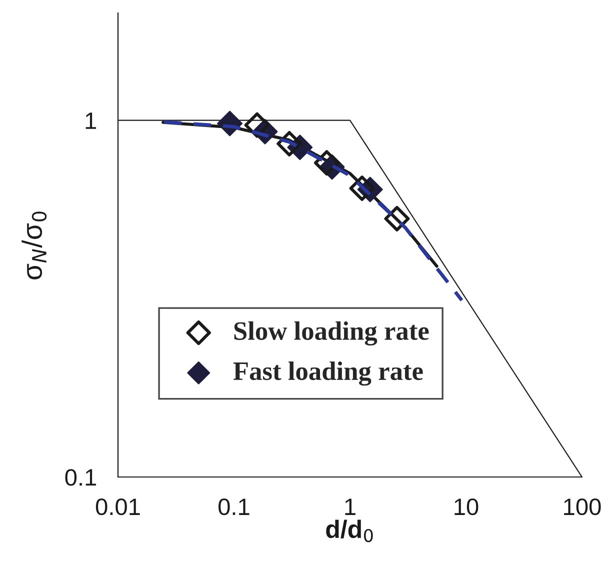 Image resolution: width=615 pixels, height=584 pixels. What do you see at coordinates (118, 507) in the screenshot?
I see `x-tick-label: 0.01` at bounding box center [118, 507].